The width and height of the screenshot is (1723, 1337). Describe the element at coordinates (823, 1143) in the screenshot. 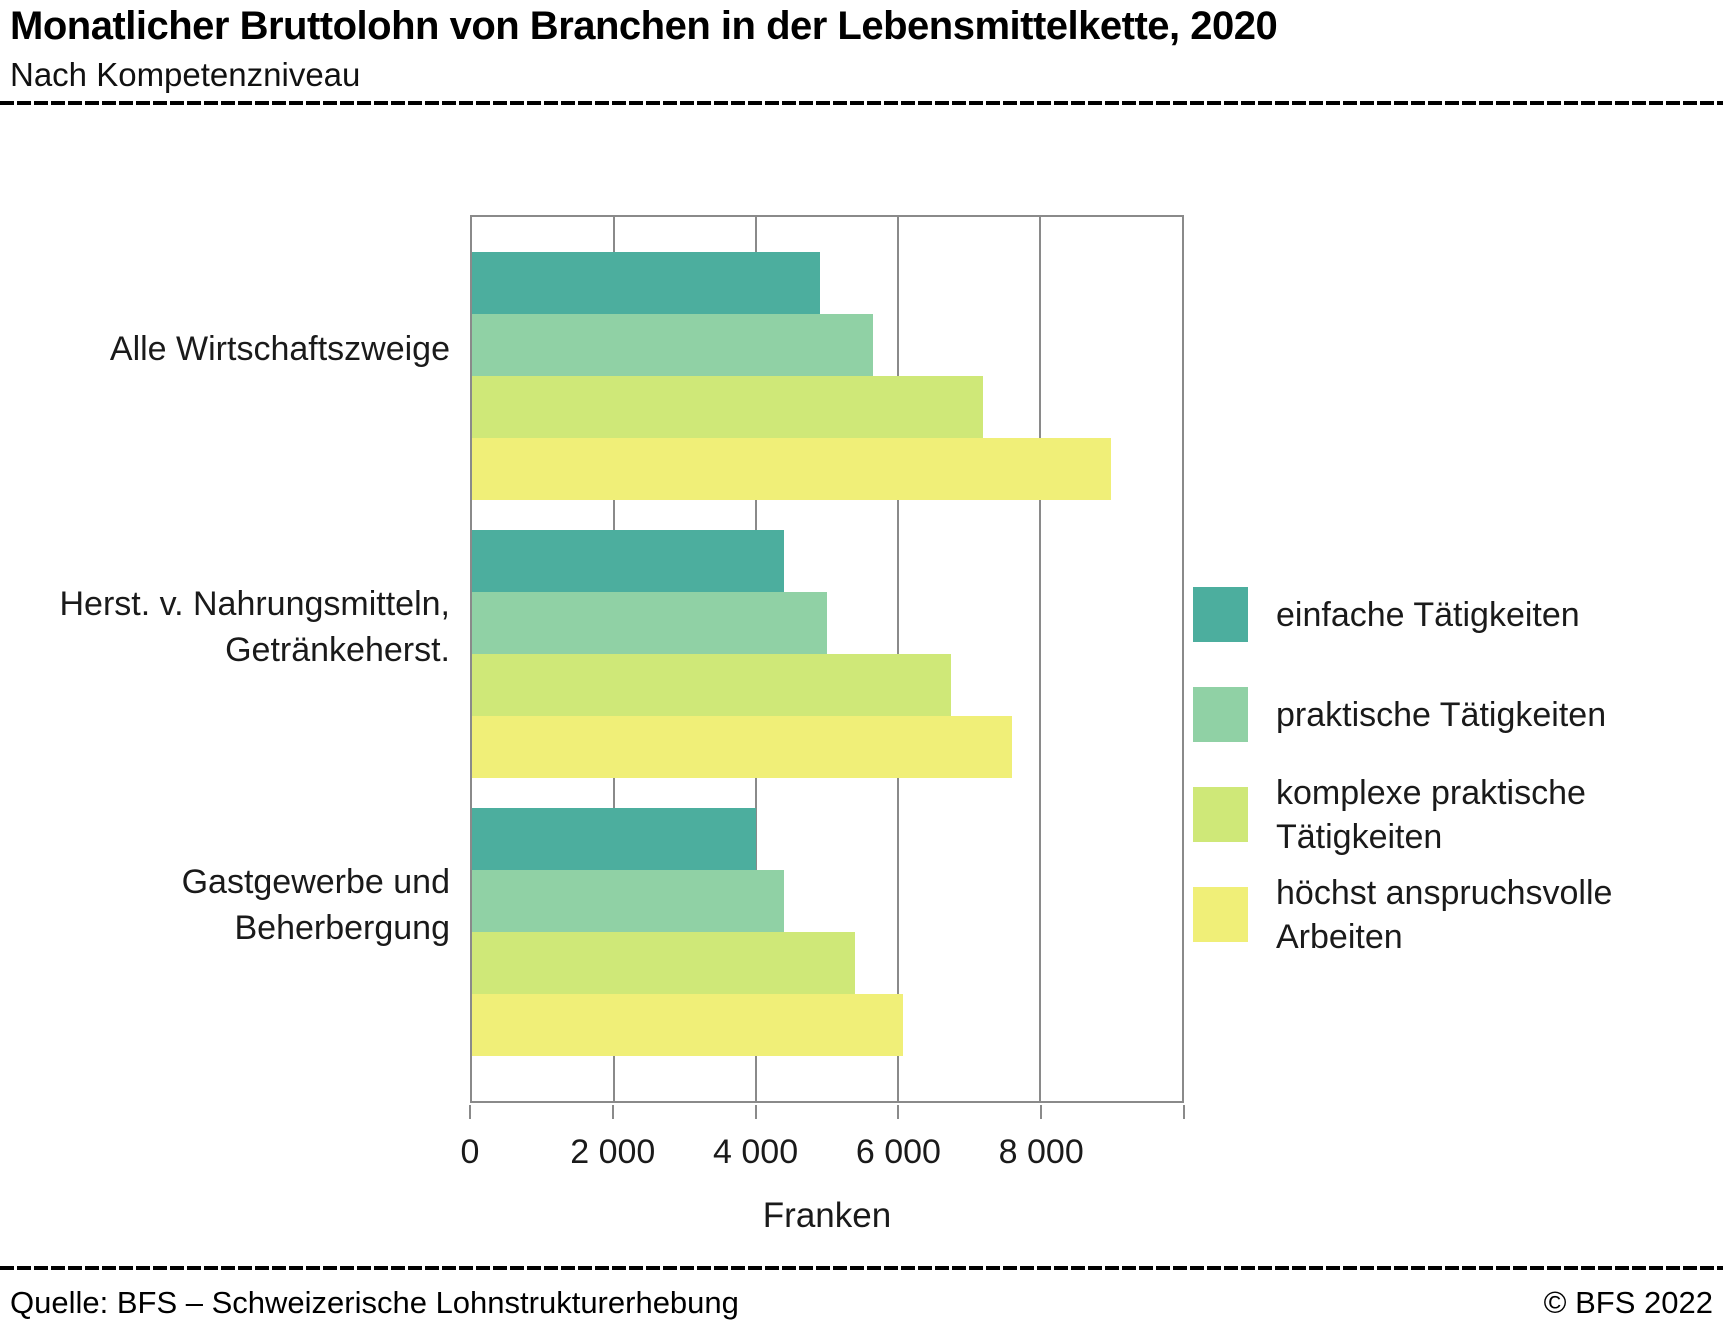

I see `x-axis: 0 2 000 4 000 6 000 8 000` at that location.